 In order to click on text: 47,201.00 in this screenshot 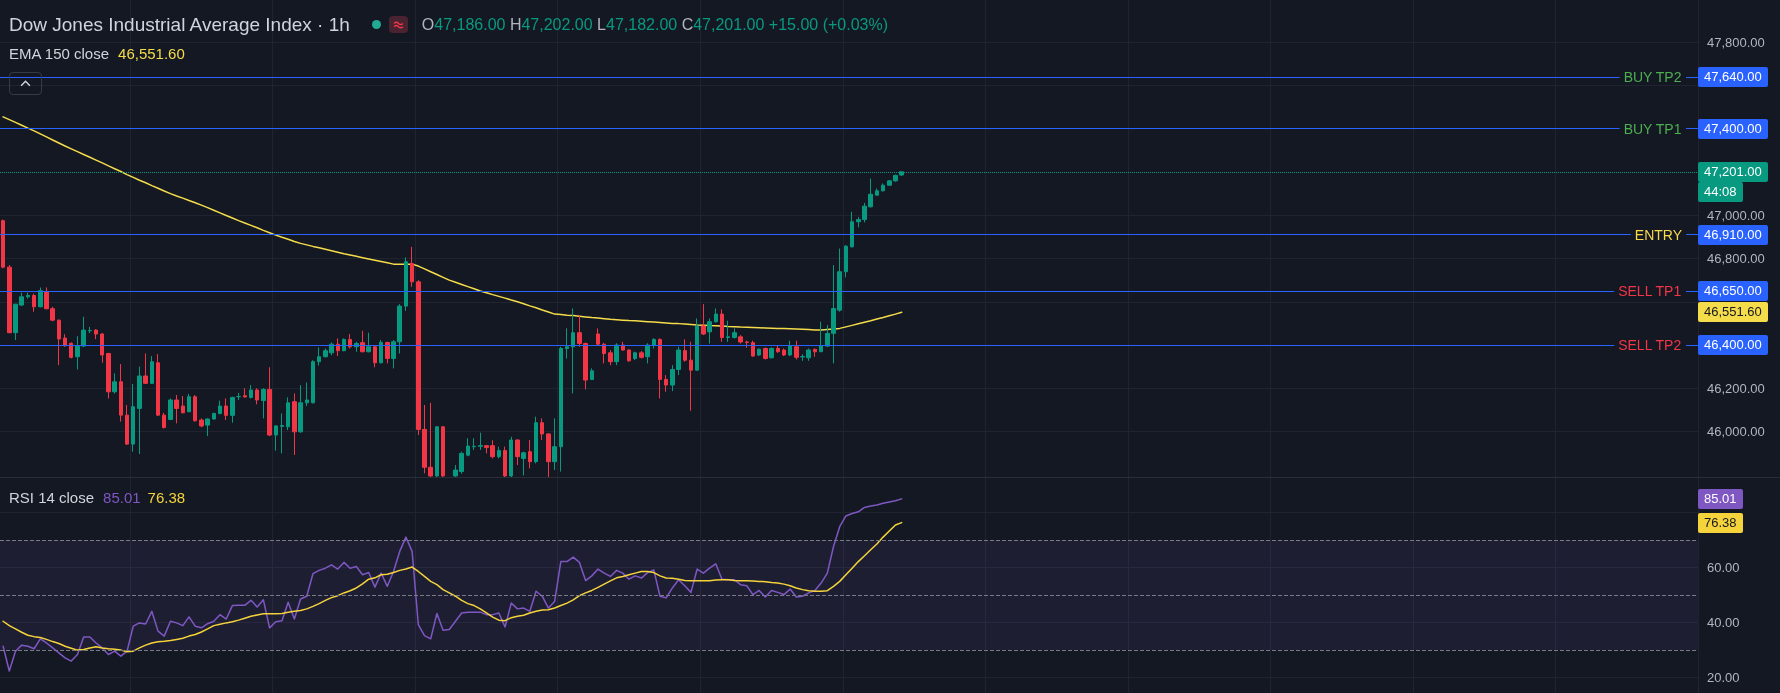, I will do `click(1733, 171)`.